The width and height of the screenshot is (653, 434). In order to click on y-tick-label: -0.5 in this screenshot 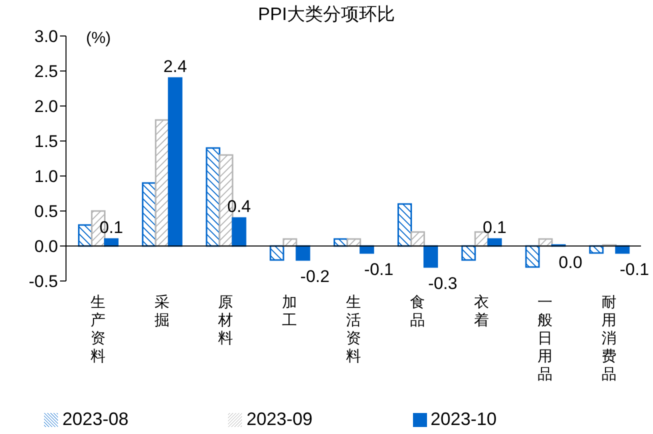, I will do `click(43, 282)`.